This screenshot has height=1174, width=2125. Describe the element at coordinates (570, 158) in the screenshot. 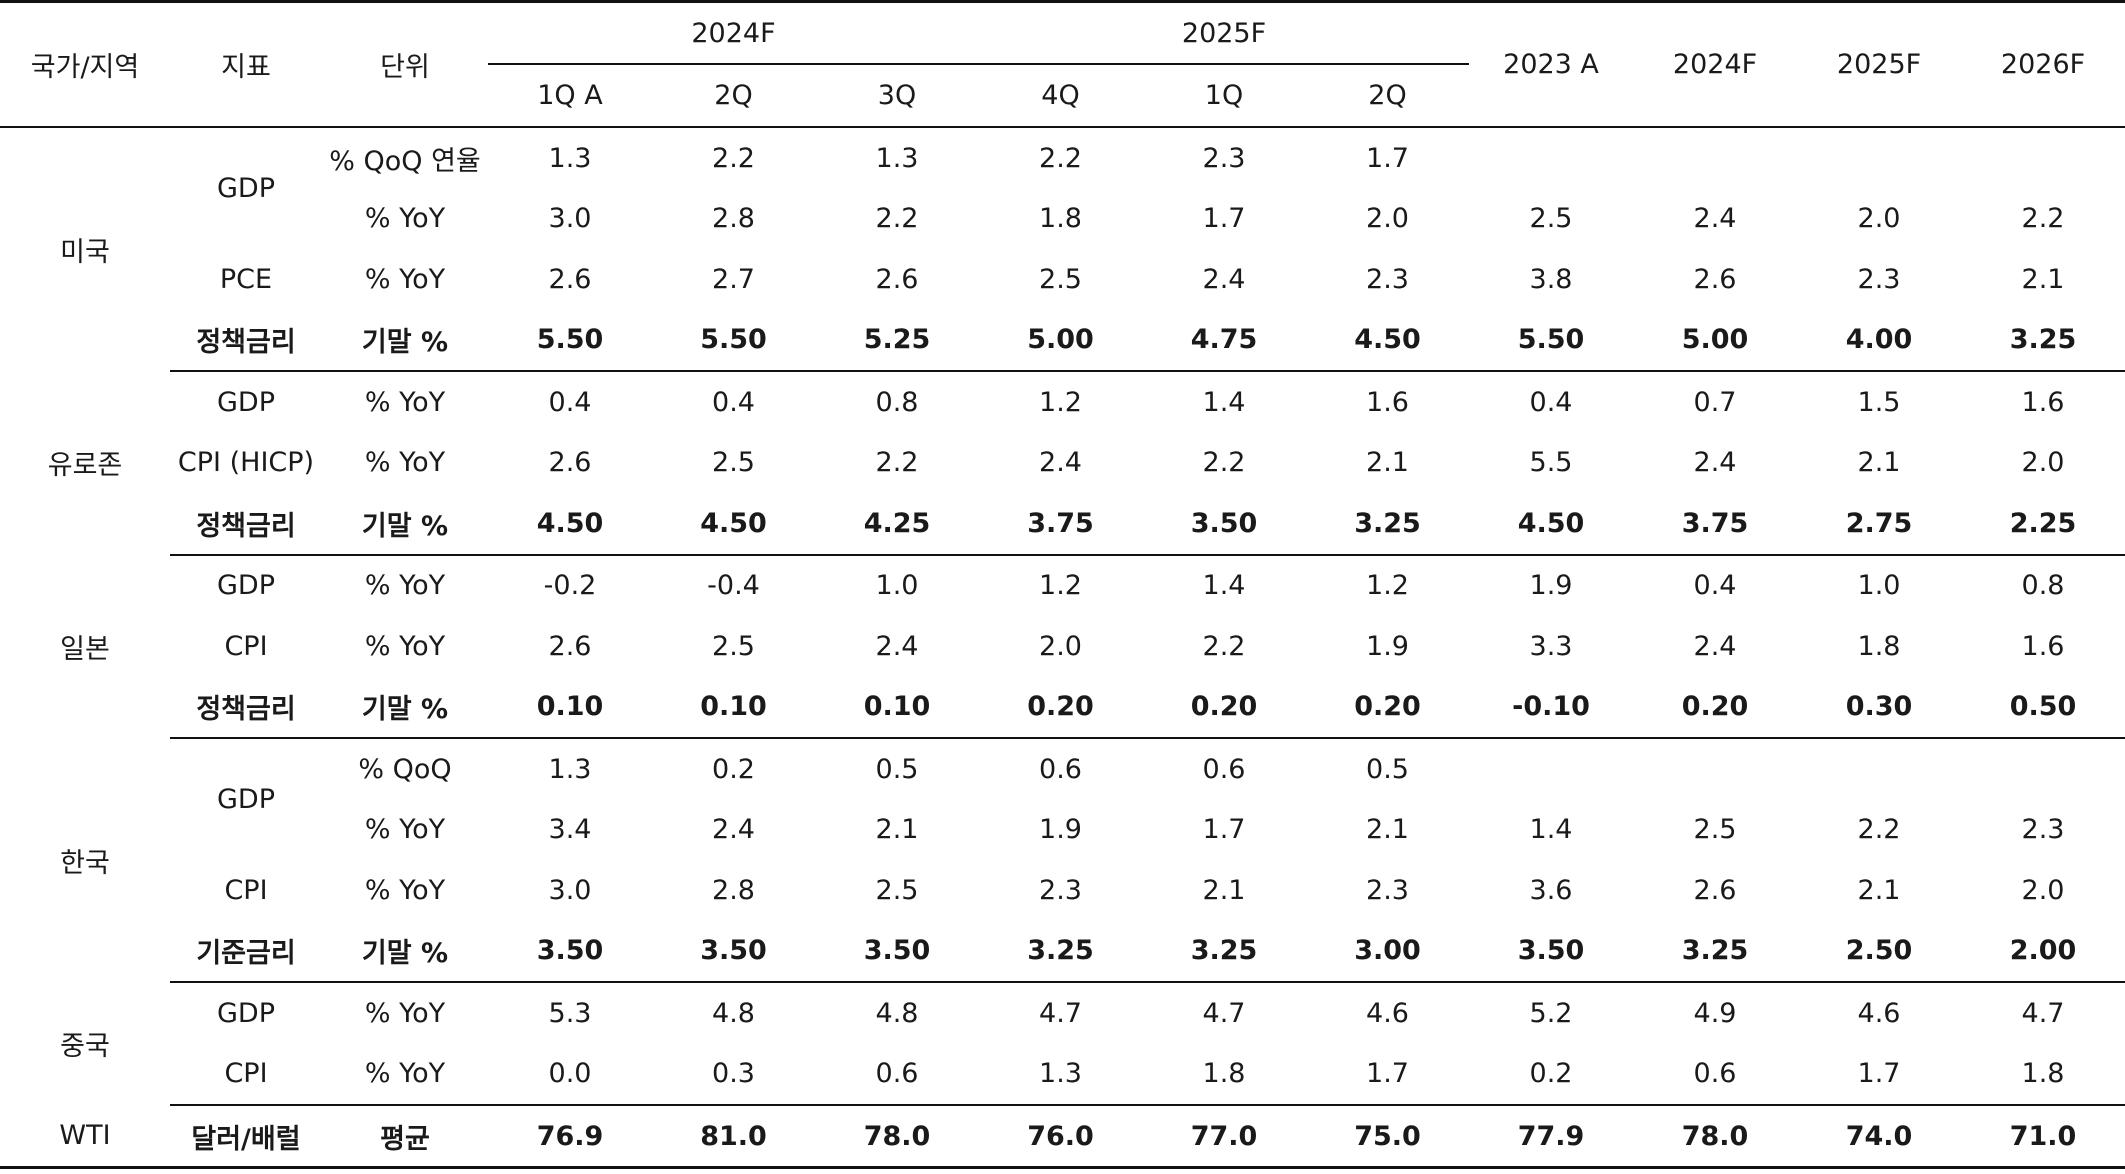

I see `value-cell: 1.3` at that location.